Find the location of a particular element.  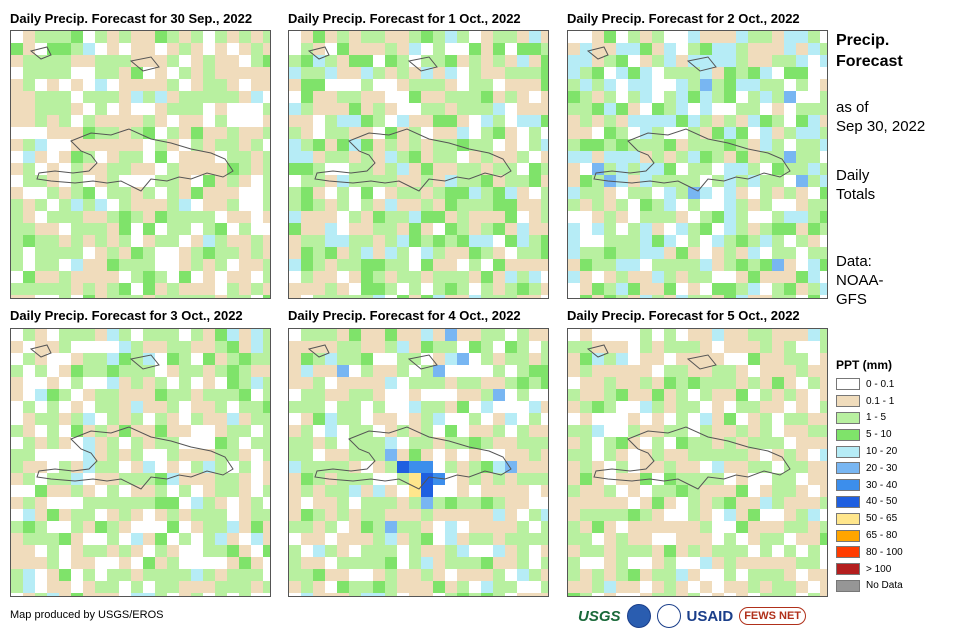

legend-item: 1 - 5 is located at coordinates (869, 418).